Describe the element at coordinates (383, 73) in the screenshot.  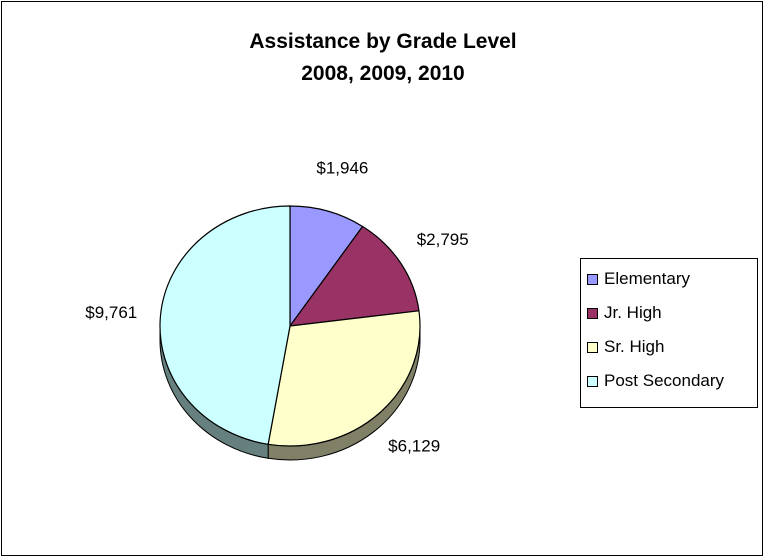
I see `chart-subtitle: 2008, 2009, 2010` at that location.